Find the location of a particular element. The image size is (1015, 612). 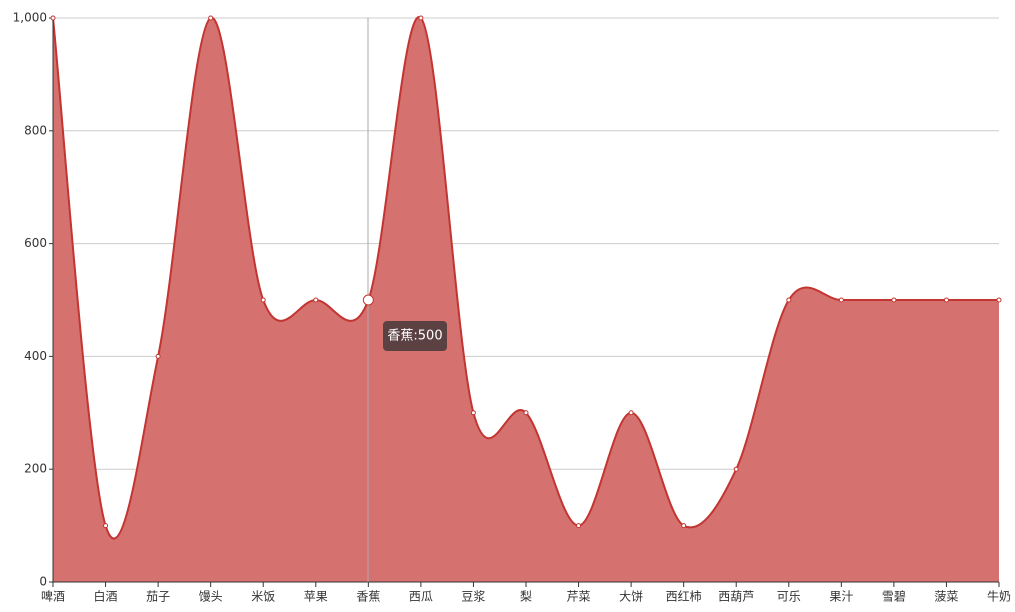

x-tick-label: 西葫芦 is located at coordinates (736, 597).